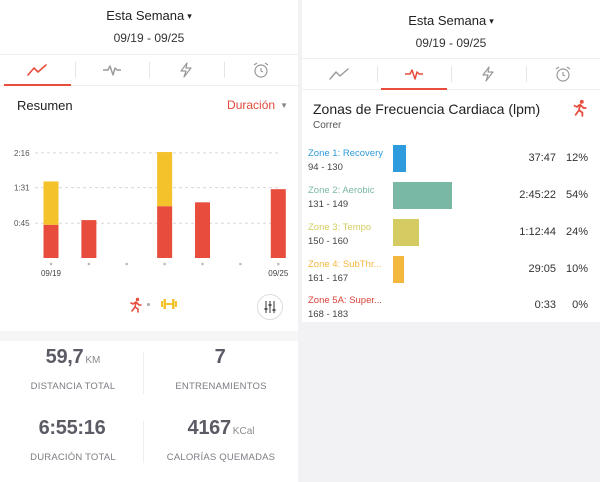 Image resolution: width=600 pixels, height=482 pixels. What do you see at coordinates (148, 304) in the screenshot?
I see `legend-separator-dot` at bounding box center [148, 304].